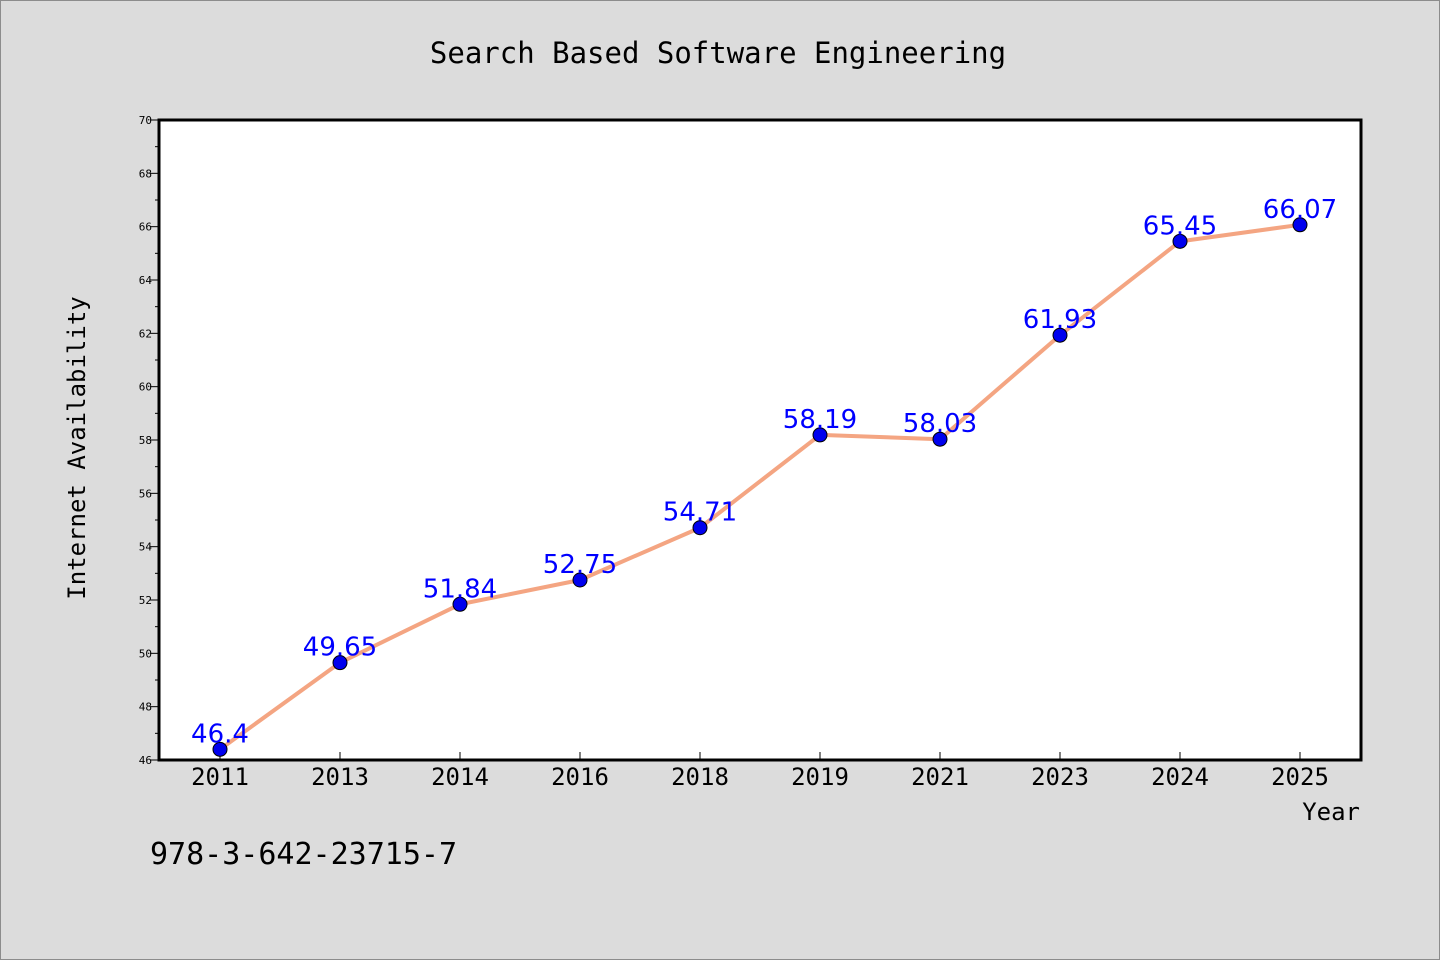  What do you see at coordinates (77, 447) in the screenshot?
I see `y-axis-label: Internet Availability` at bounding box center [77, 447].